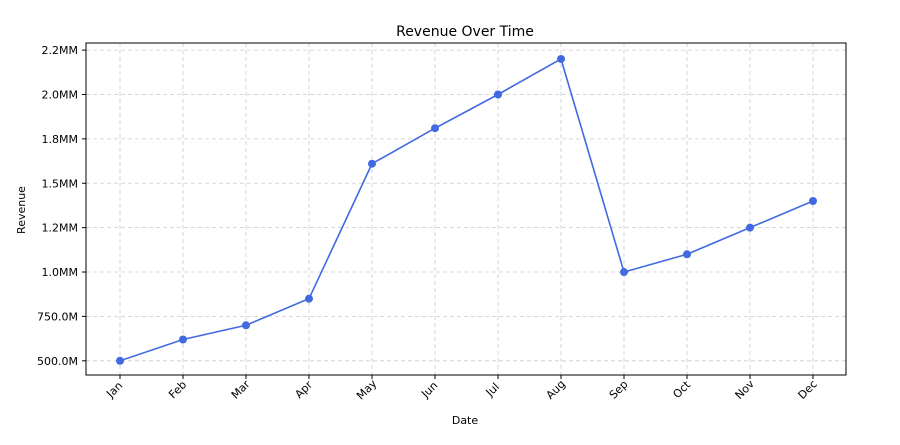  Describe the element at coordinates (808, 390) in the screenshot. I see `x-tick-label: Dec` at that location.